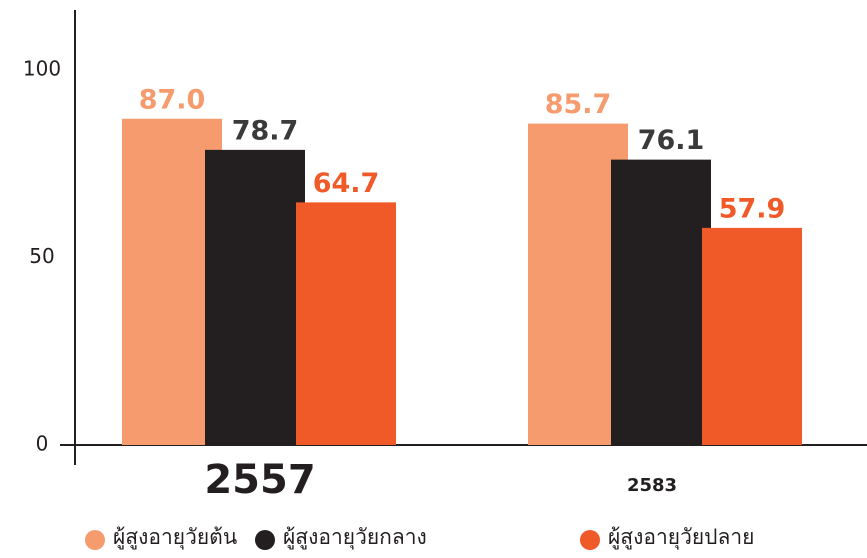 The width and height of the screenshot is (867, 558). I want to click on data-label: 85.7, so click(578, 104).